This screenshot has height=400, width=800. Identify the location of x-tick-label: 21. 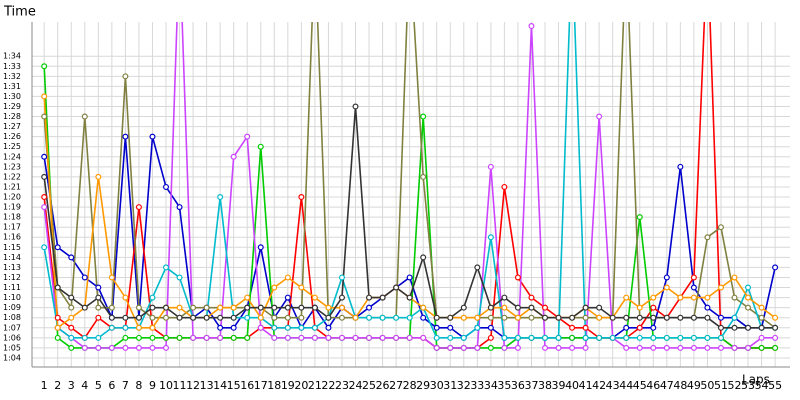
(315, 385).